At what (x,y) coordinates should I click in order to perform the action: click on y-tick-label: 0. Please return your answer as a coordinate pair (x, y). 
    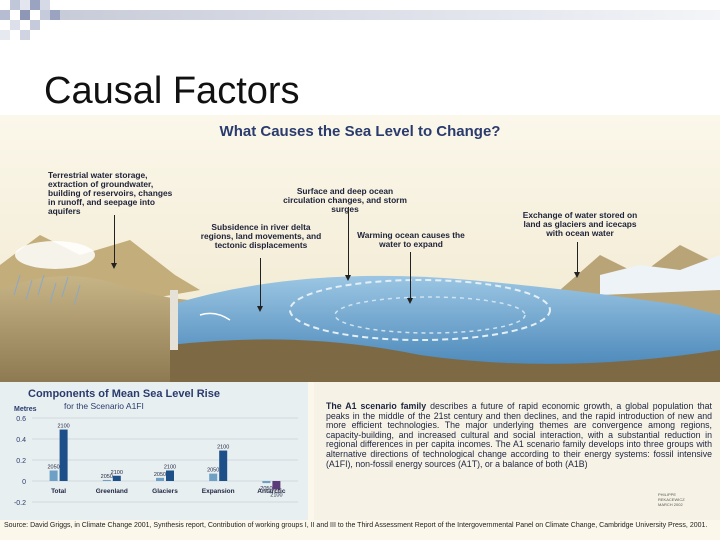
    Looking at the image, I should click on (24, 482).